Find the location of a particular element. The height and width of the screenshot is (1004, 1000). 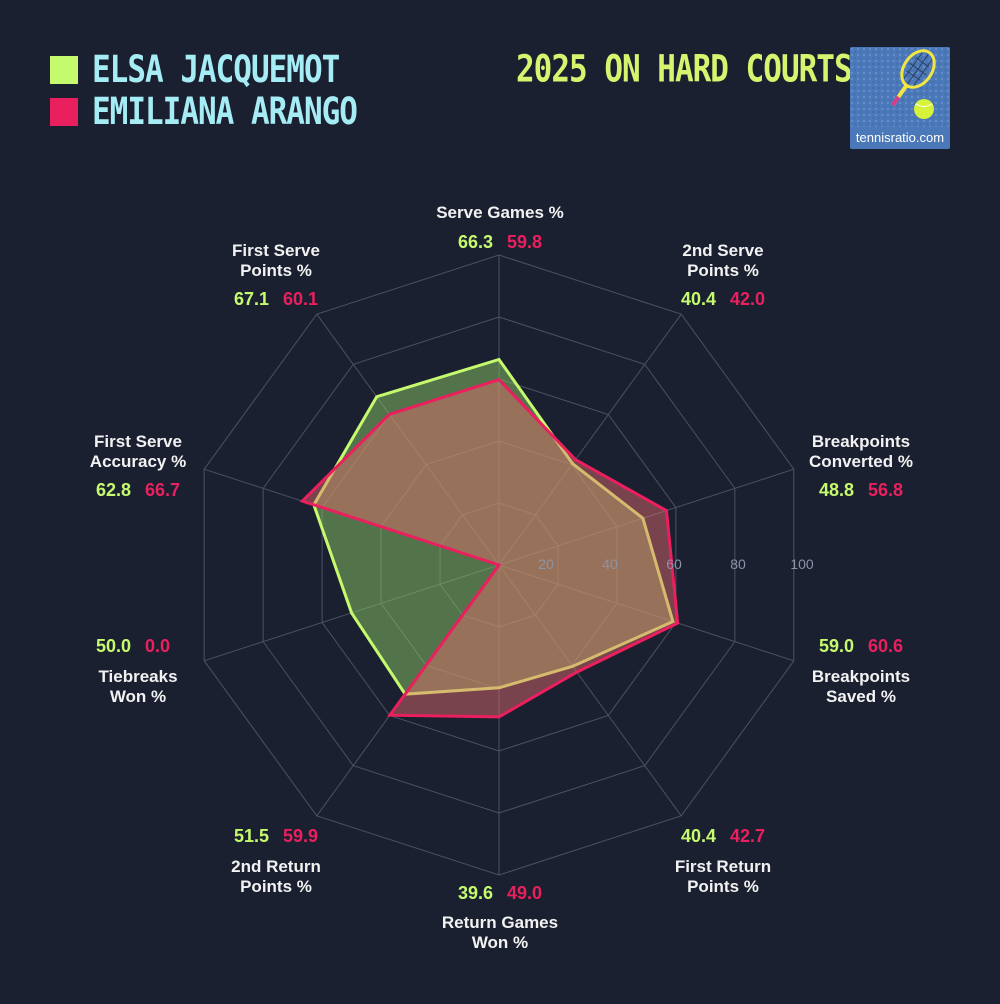

value-label-jacquemot-1: 40.4 is located at coordinates (698, 299).